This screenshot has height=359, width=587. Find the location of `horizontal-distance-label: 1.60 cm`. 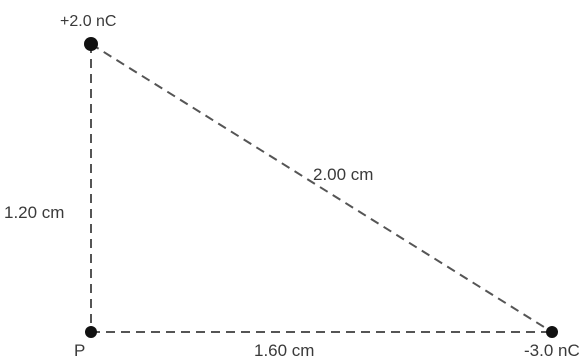

horizontal-distance-label: 1.60 cm is located at coordinates (284, 350).